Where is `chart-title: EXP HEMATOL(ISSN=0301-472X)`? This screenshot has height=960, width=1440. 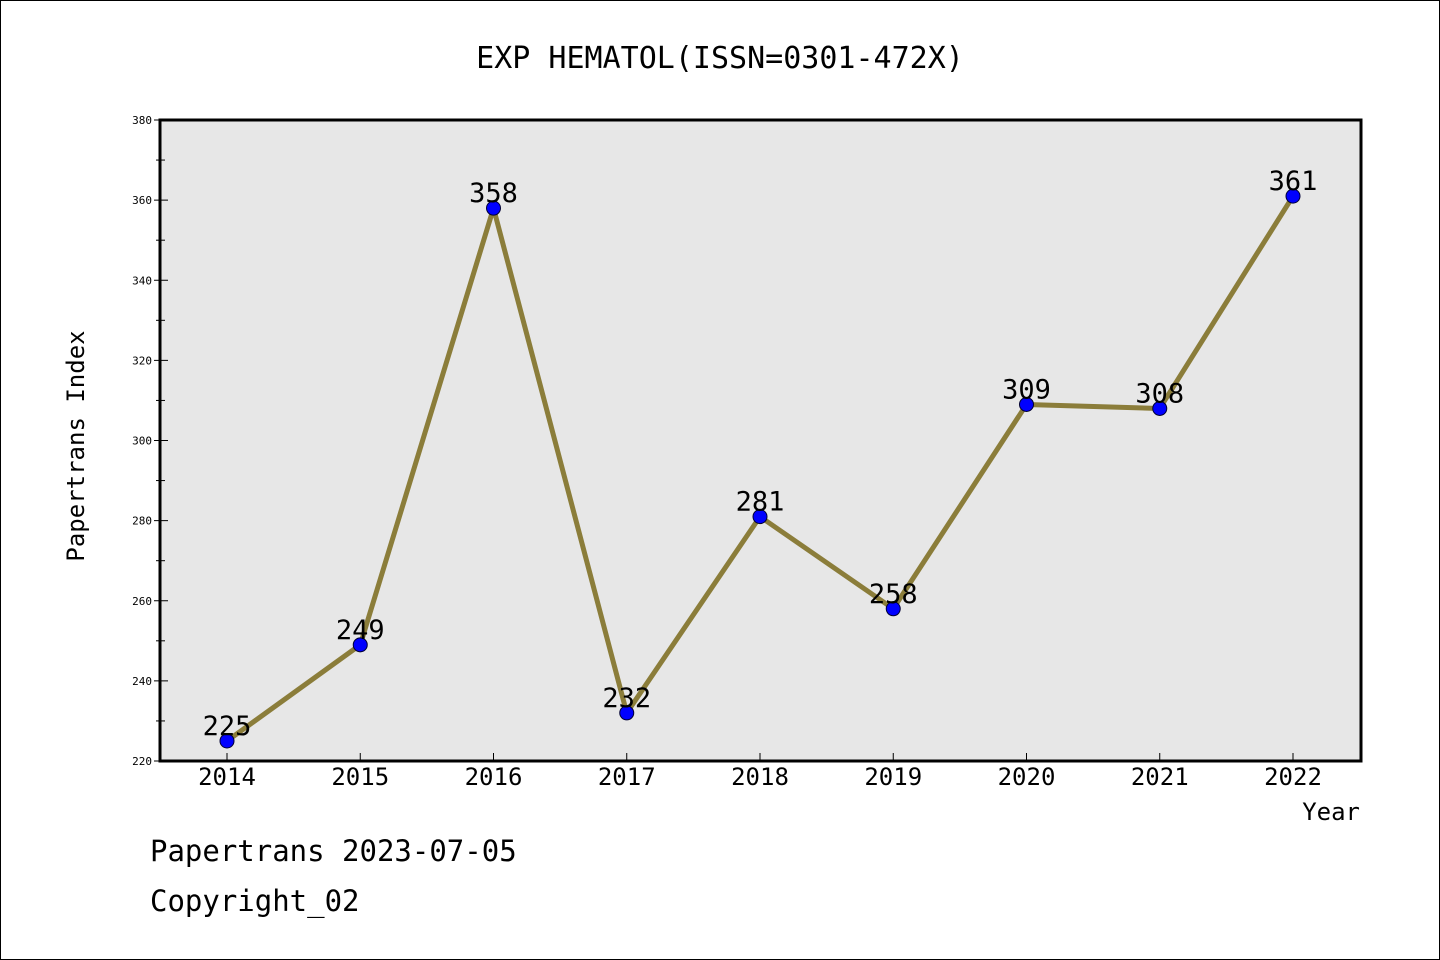
chart-title: EXP HEMATOL(ISSN=0301-472X) is located at coordinates (720, 58).